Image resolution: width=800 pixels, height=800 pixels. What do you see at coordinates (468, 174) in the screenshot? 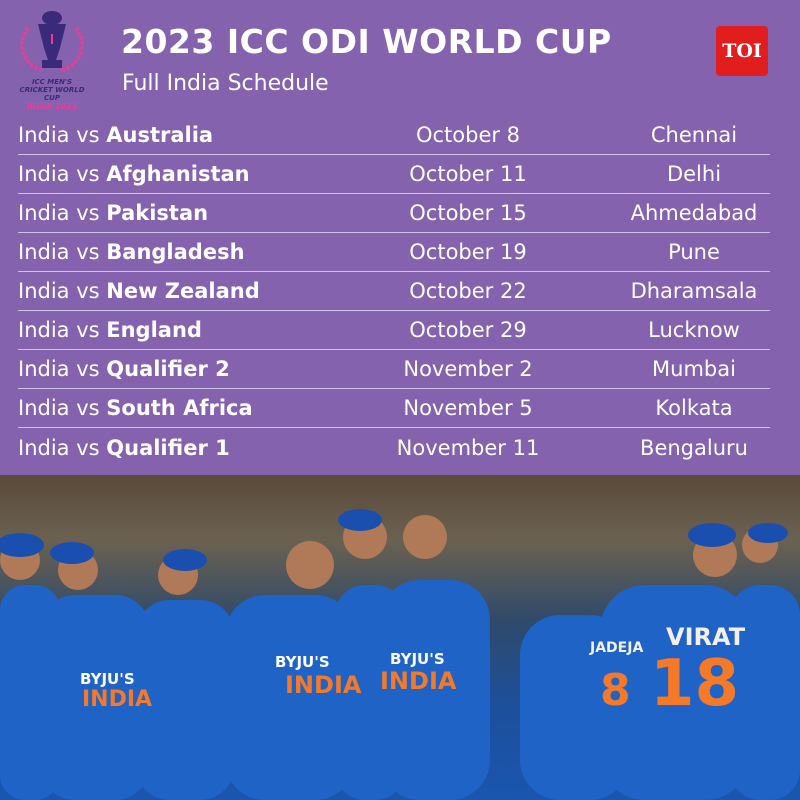
I see `date-cell: October 11` at bounding box center [468, 174].